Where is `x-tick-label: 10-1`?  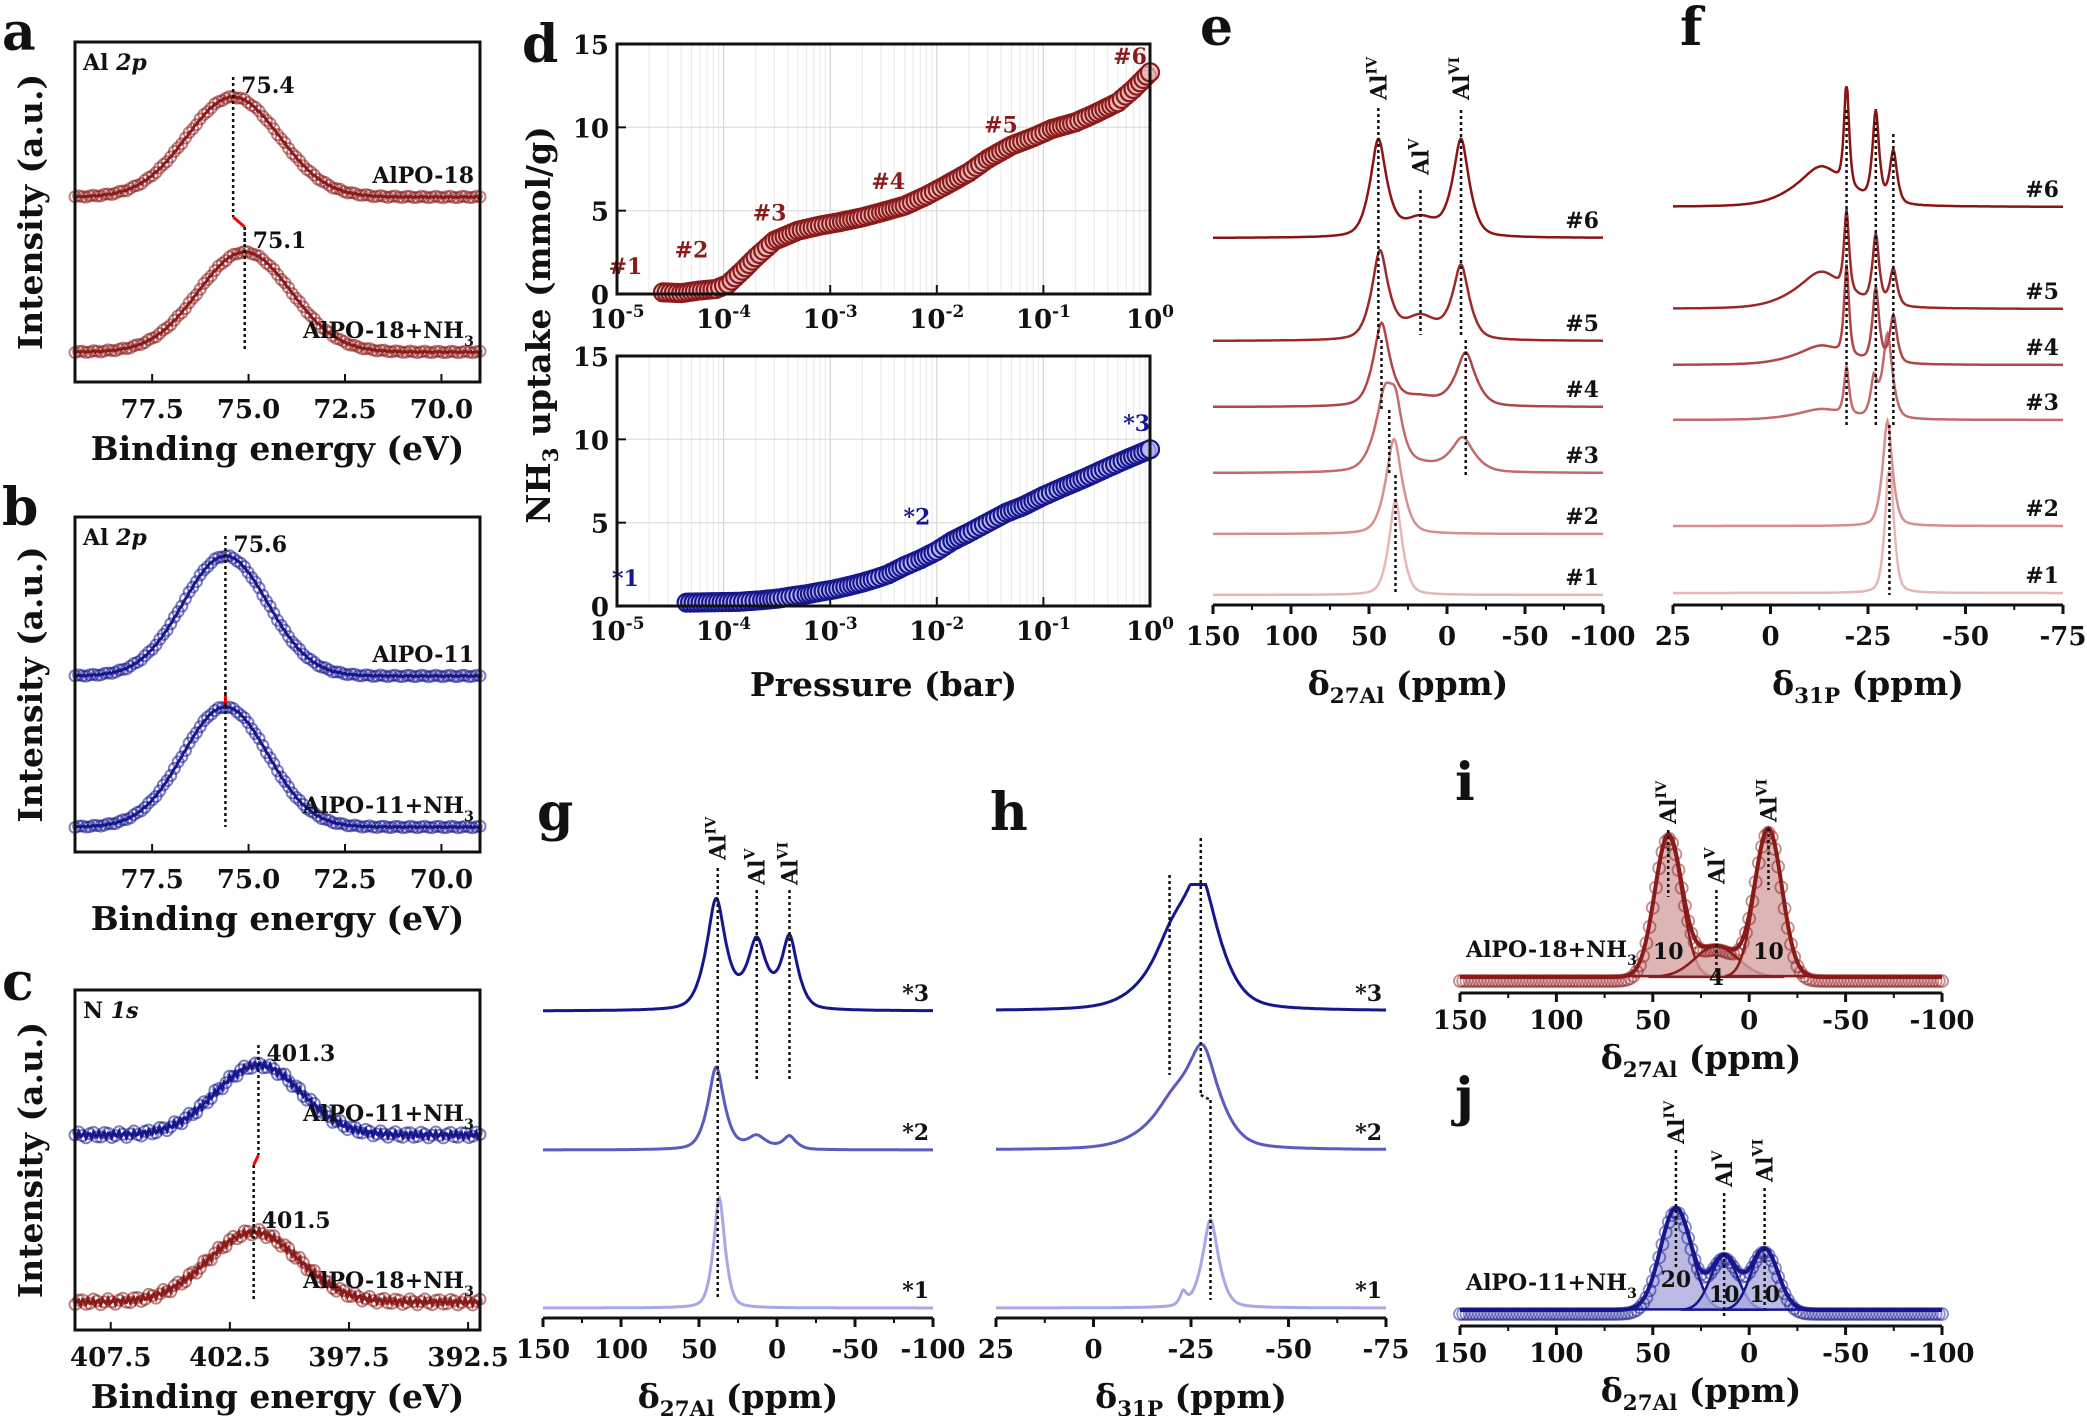 x-tick-label: 10-1 is located at coordinates (1043, 318).